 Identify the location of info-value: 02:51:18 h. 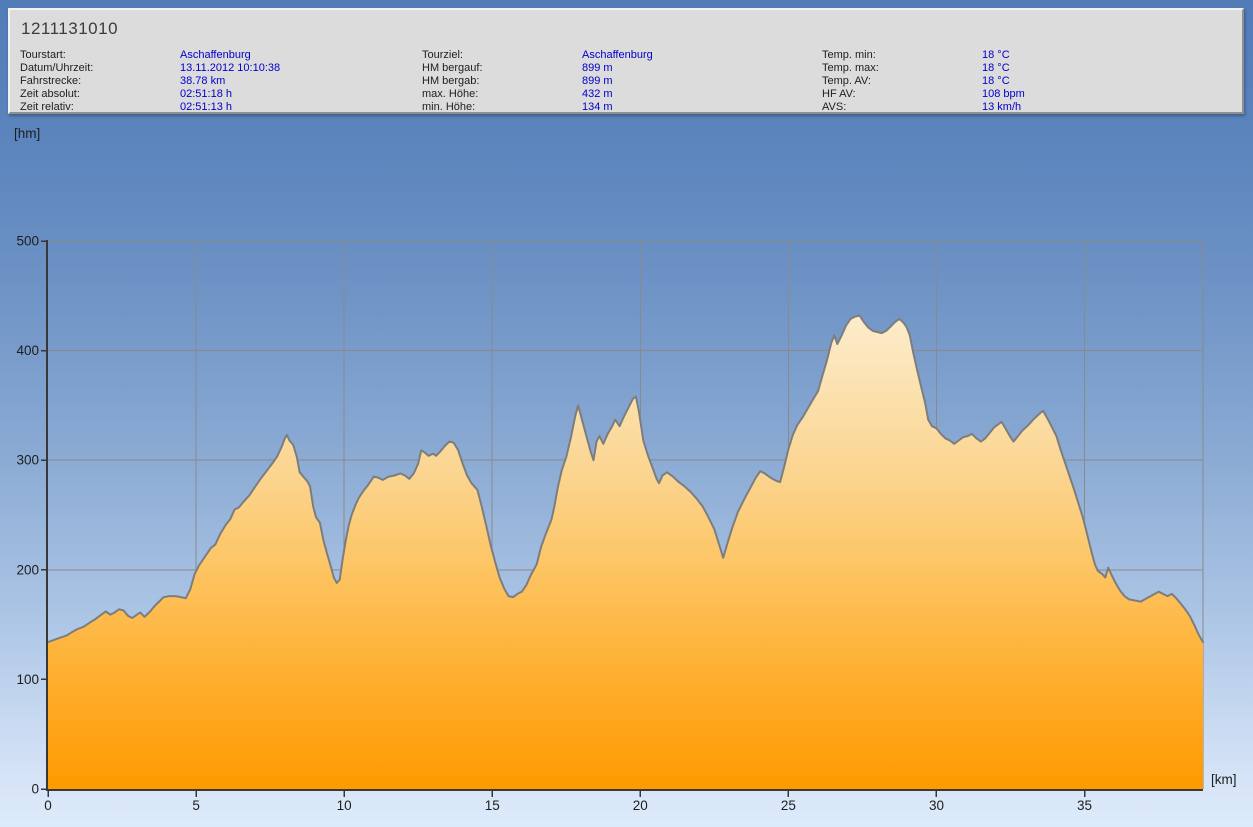
(206, 93).